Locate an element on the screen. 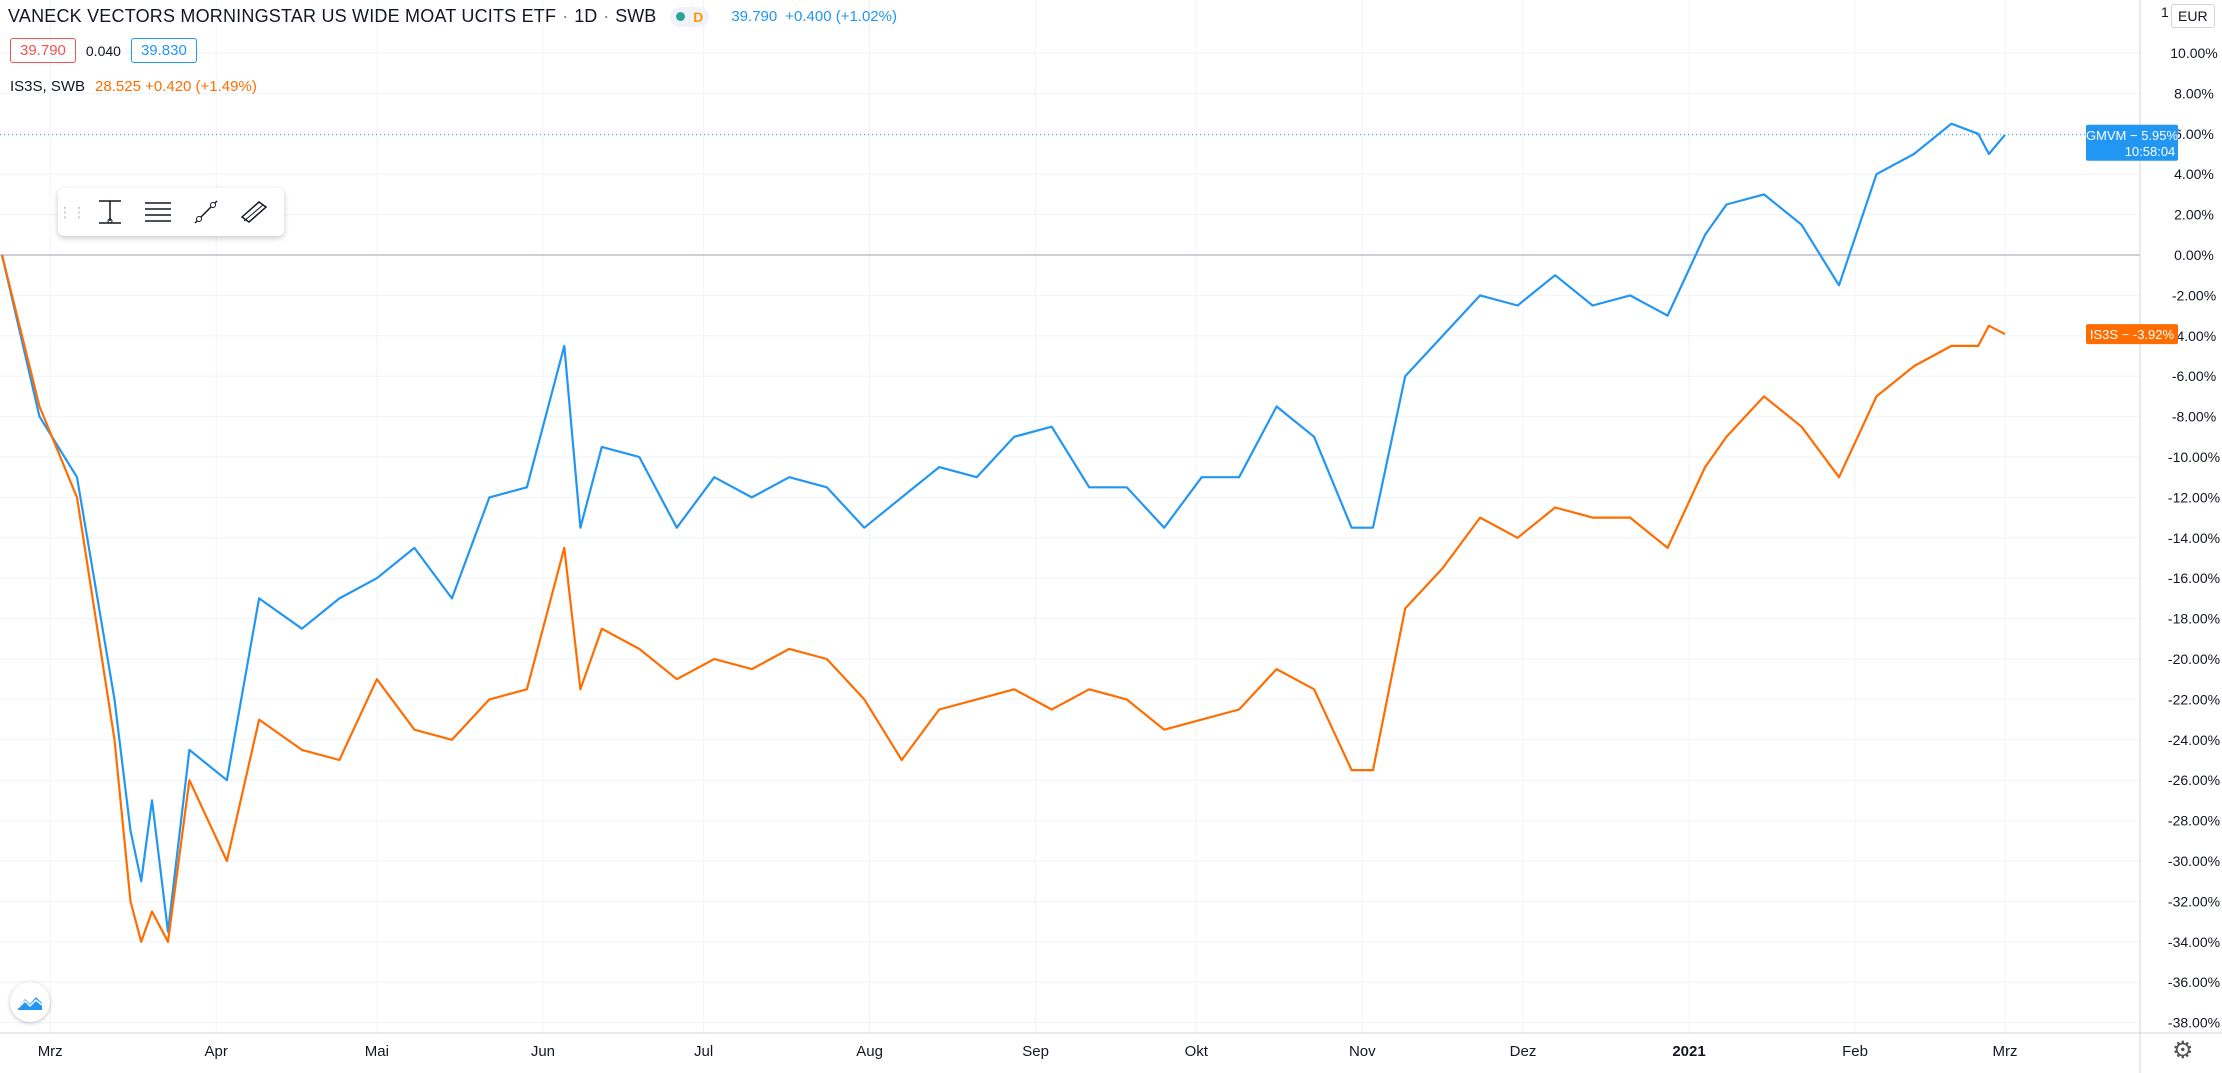 This screenshot has width=2222, height=1073. bid-price-button: 39.790 is located at coordinates (43, 50).